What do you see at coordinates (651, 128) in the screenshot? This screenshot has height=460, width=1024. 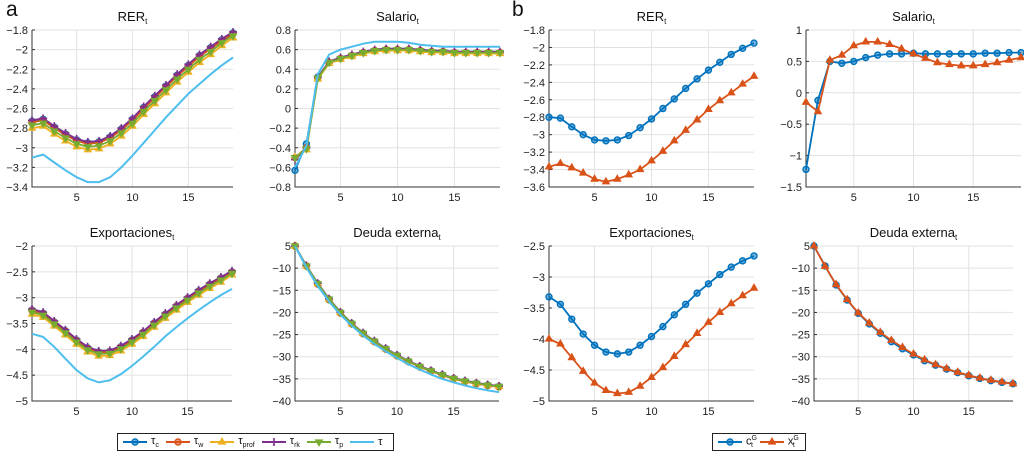 I see `series-x_G` at bounding box center [651, 128].